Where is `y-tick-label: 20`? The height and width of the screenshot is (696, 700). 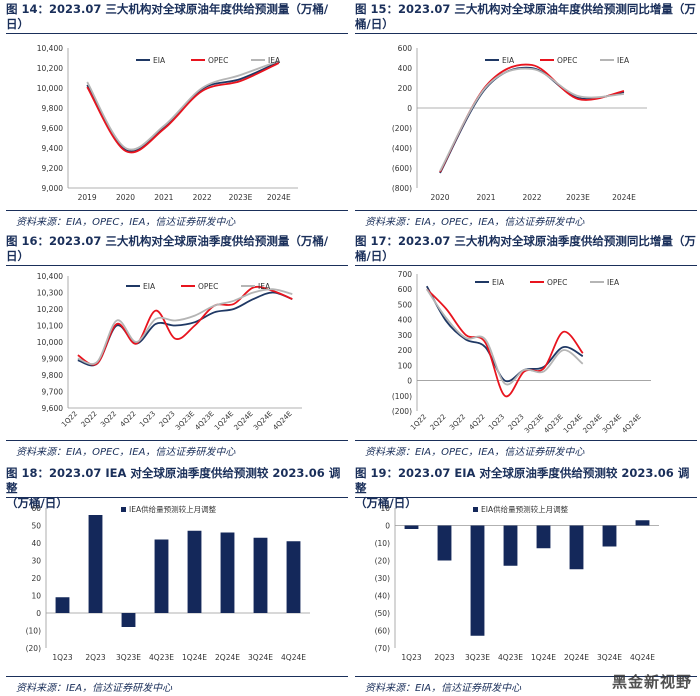
y-tick-label: 20 is located at coordinates (36, 578).